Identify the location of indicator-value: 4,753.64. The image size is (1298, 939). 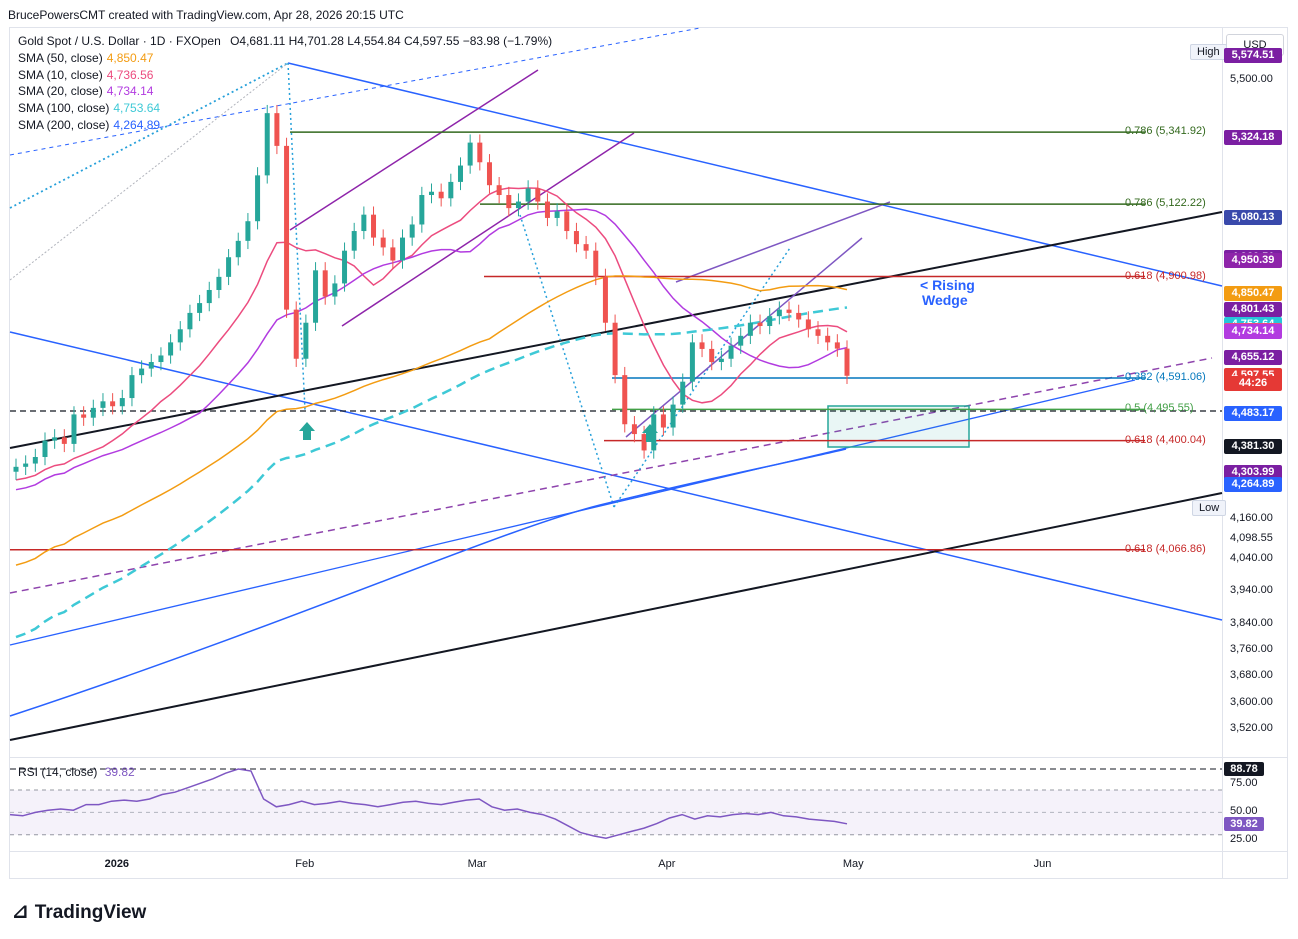
(137, 108).